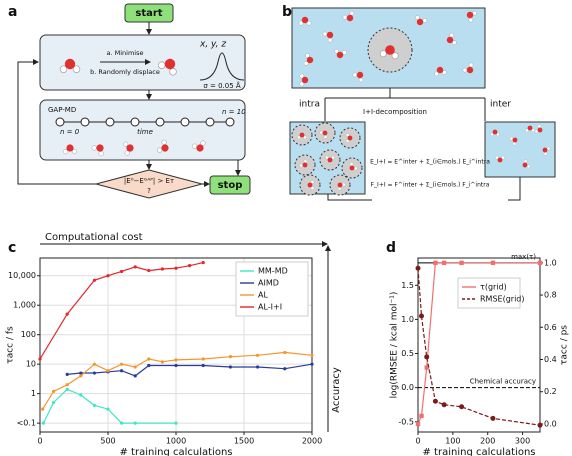 The height and width of the screenshot is (456, 572). I want to click on annotation: Computational cost, so click(94, 237).